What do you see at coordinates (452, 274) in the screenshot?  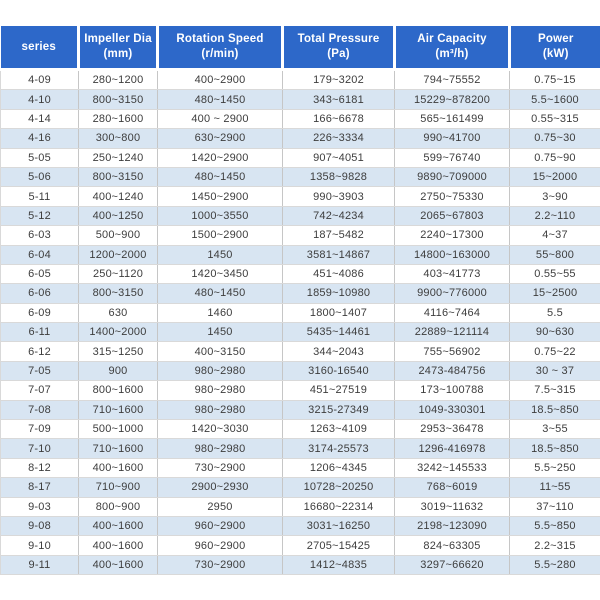 I see `table-cell-air-capacity: 403~41773` at bounding box center [452, 274].